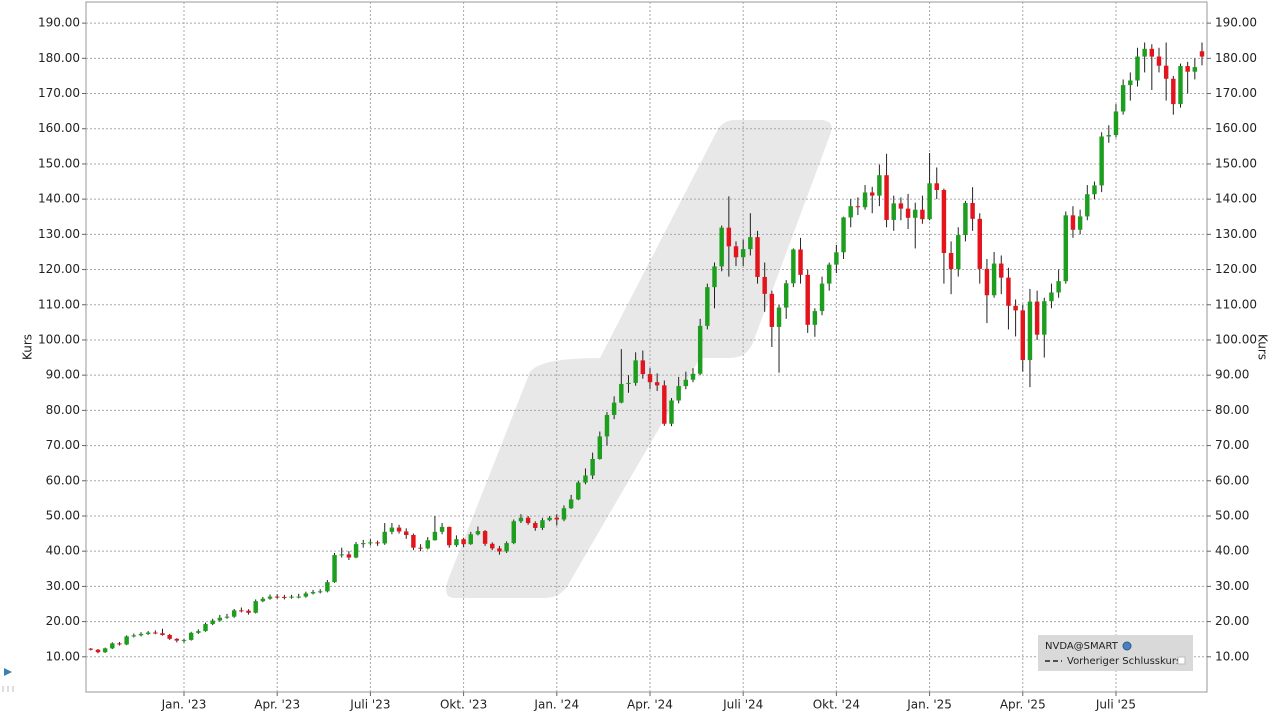 This screenshot has width=1280, height=718. What do you see at coordinates (1236, 23) in the screenshot?
I see `y2-tick-label: 190.00` at bounding box center [1236, 23].